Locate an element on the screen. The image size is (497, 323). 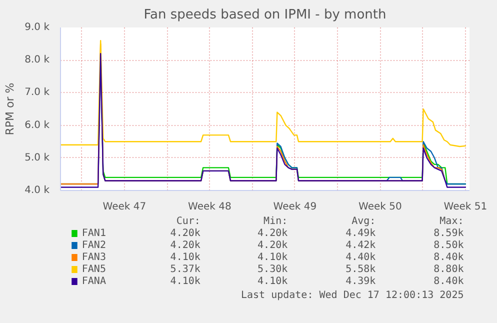
text: 8.50k is located at coordinates (449, 245).